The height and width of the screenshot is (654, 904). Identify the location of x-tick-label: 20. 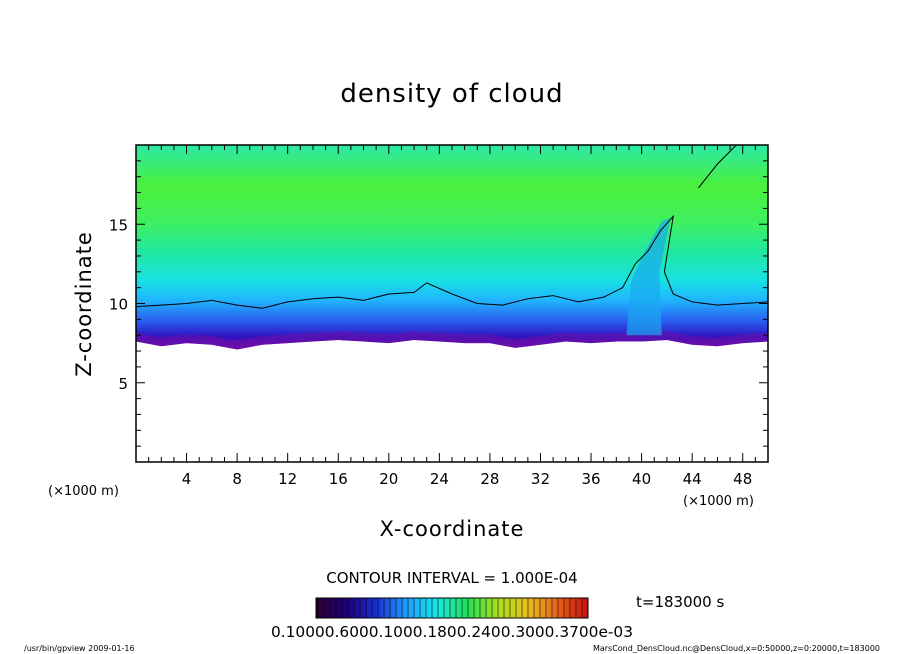
(388, 479).